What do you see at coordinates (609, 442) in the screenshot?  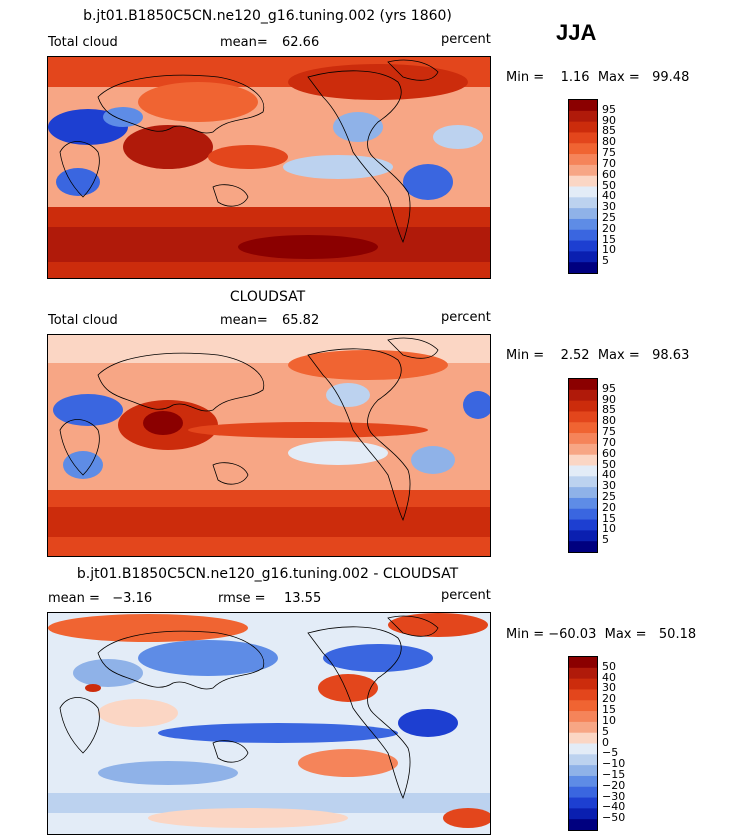 I see `colorbar-tick-label: 70` at bounding box center [609, 442].